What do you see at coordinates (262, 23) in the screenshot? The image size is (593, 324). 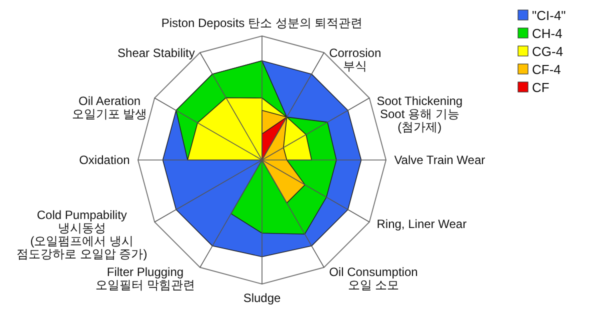 I see `spoke-label: Piston Deposits 탄소 성분의 퇴적관련` at bounding box center [262, 23].